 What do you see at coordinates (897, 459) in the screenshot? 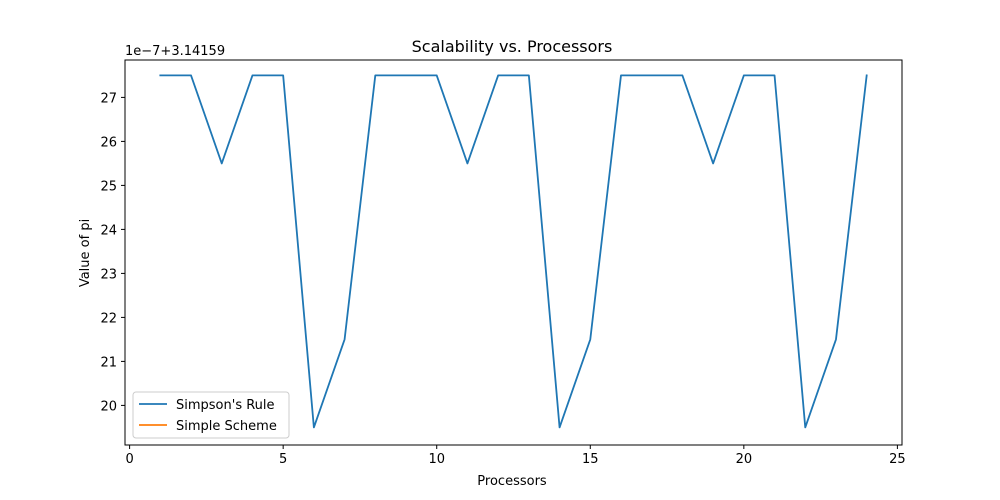
I see `x-tick-label: 25` at bounding box center [897, 459].